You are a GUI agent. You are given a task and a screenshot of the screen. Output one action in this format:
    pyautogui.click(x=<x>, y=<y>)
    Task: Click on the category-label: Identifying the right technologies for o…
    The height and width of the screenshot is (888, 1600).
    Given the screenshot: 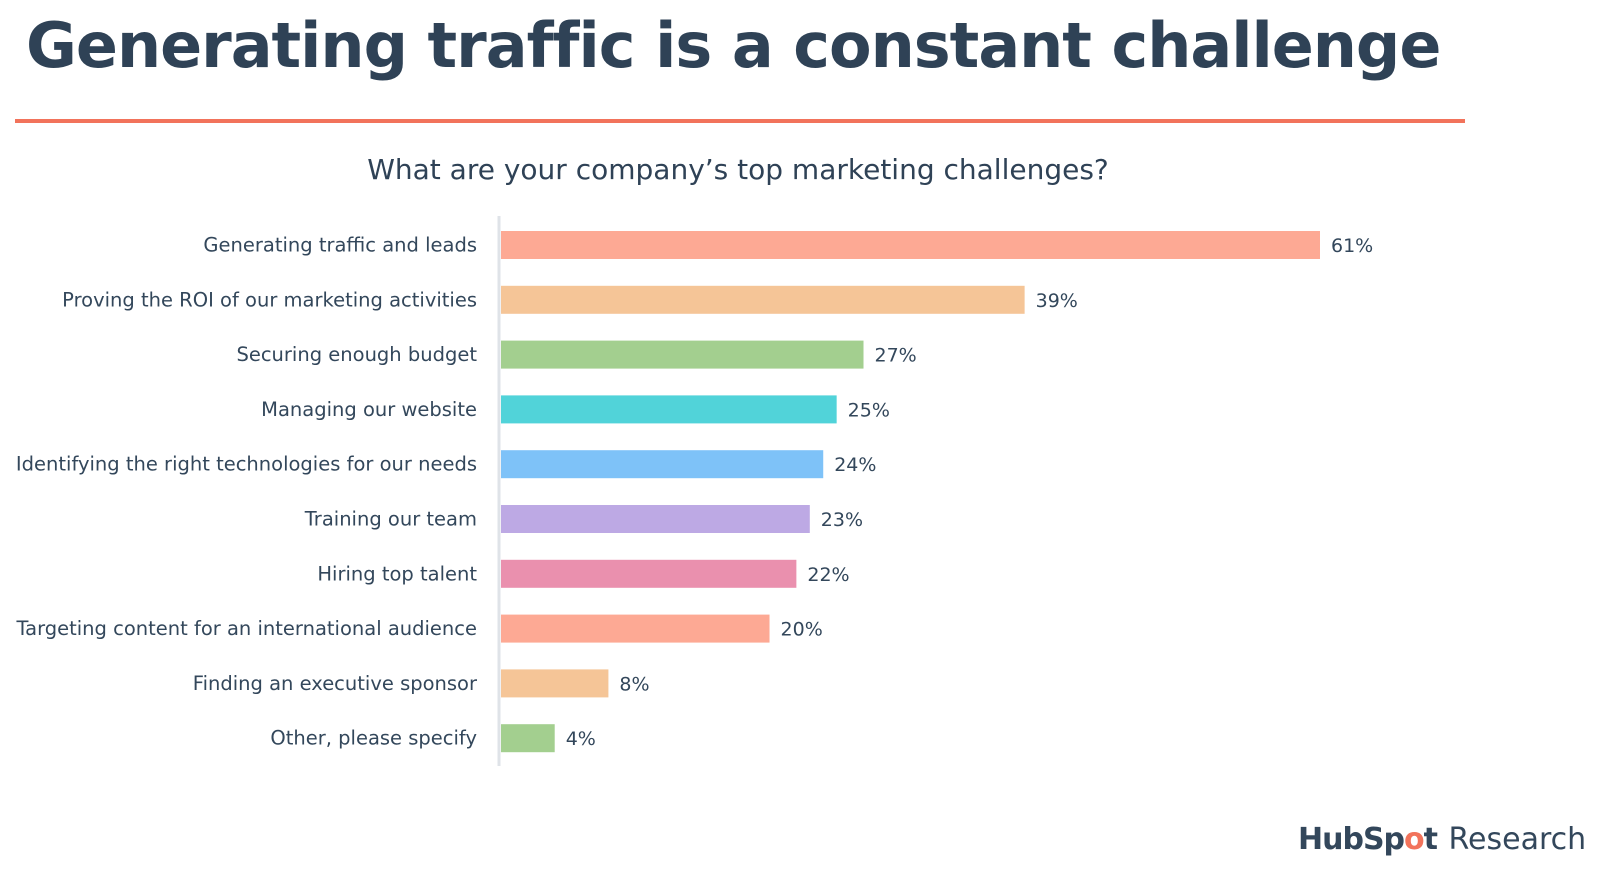 What is the action you would take?
    pyautogui.click(x=246, y=464)
    